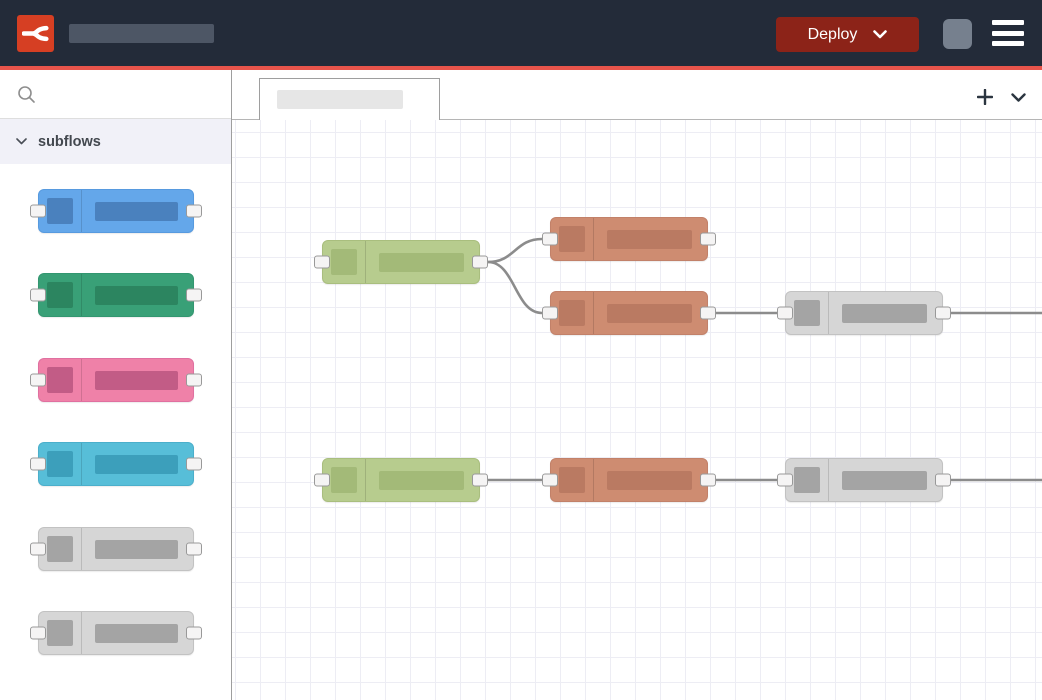 The height and width of the screenshot is (700, 1042). What do you see at coordinates (521, 68) in the screenshot?
I see `header-accent-line` at bounding box center [521, 68].